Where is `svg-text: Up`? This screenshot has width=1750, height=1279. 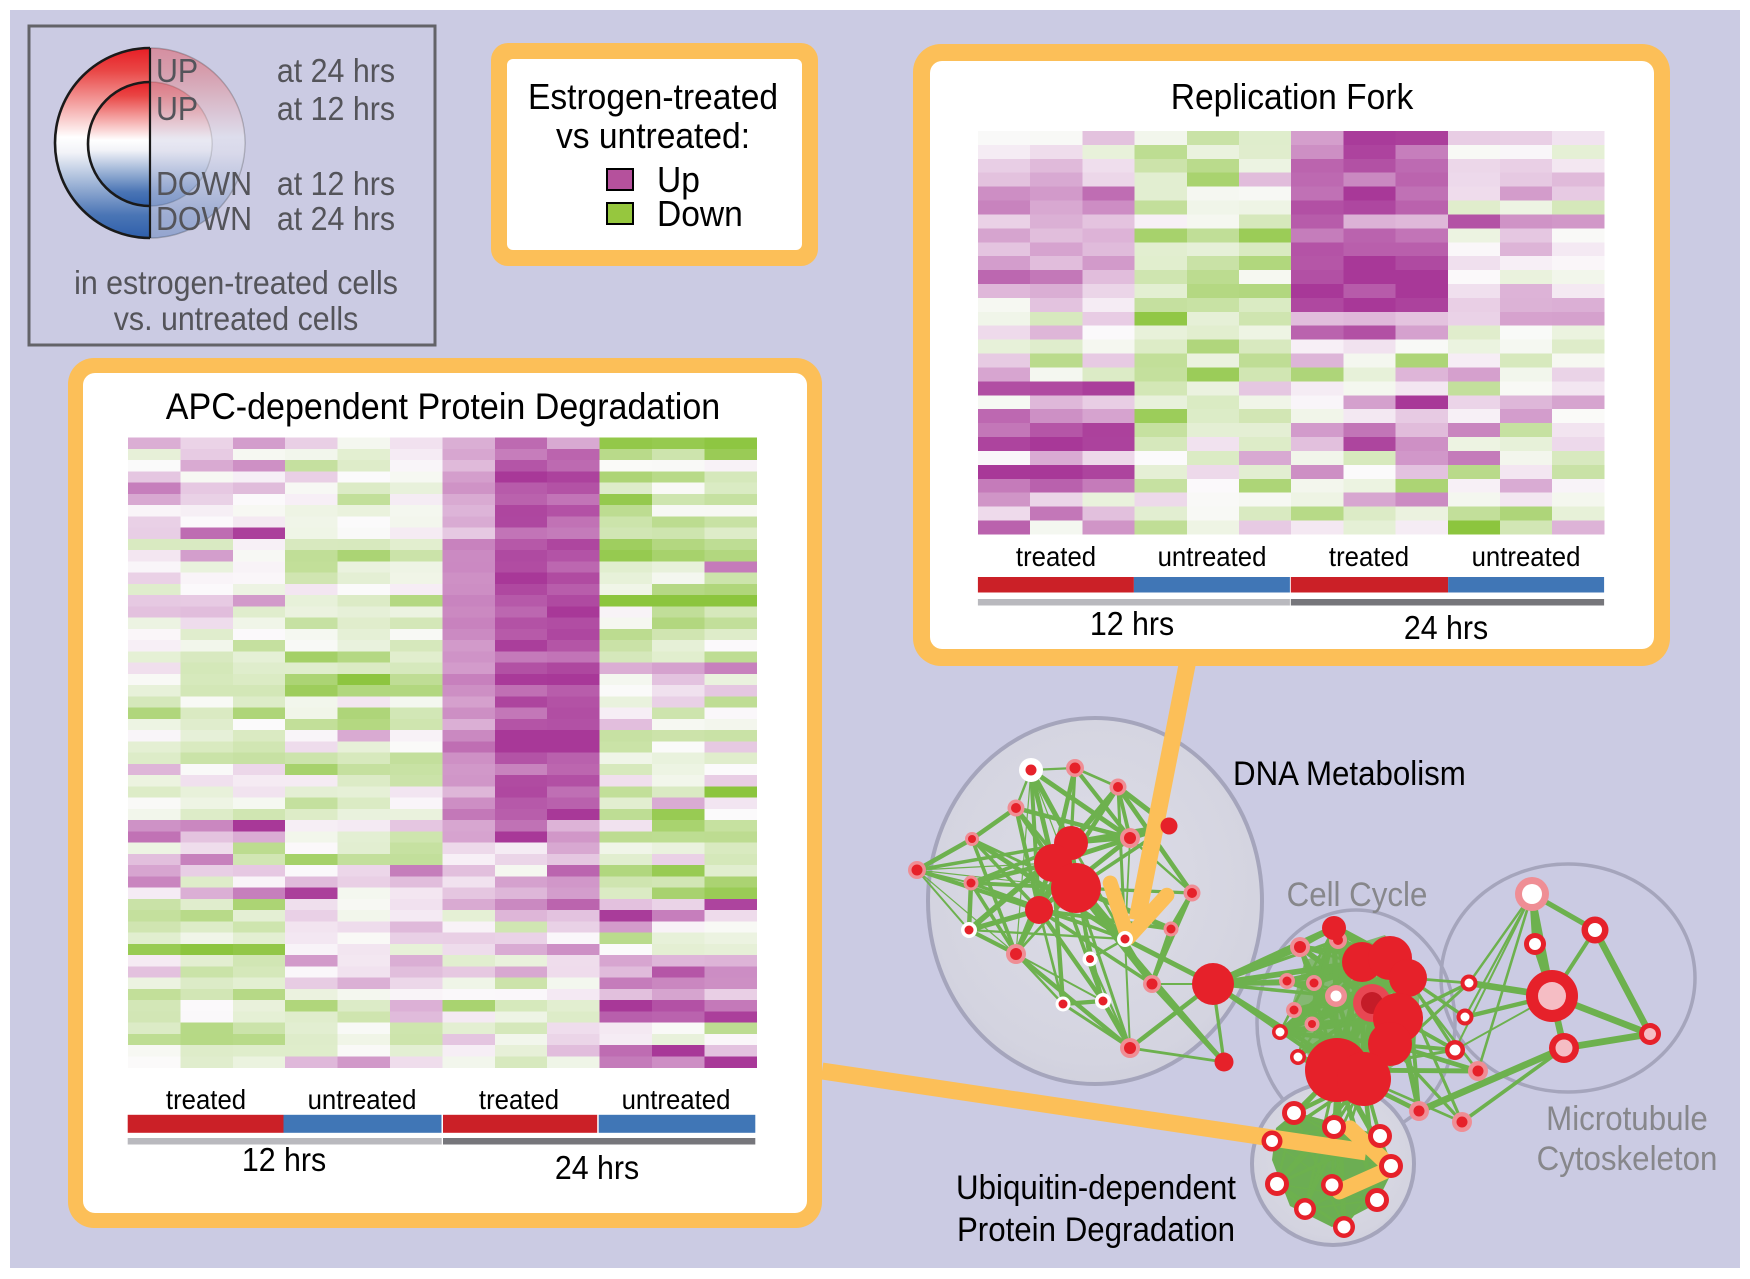
svg-text: Up is located at coordinates (678, 180).